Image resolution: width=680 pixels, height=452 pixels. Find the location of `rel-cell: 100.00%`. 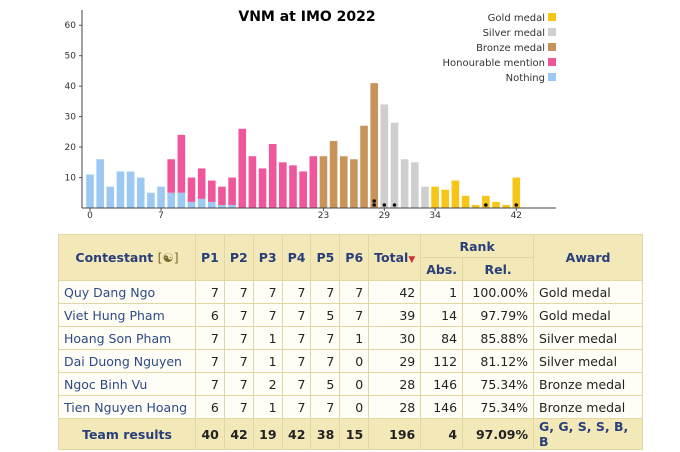

rel-cell: 100.00% is located at coordinates (498, 292).